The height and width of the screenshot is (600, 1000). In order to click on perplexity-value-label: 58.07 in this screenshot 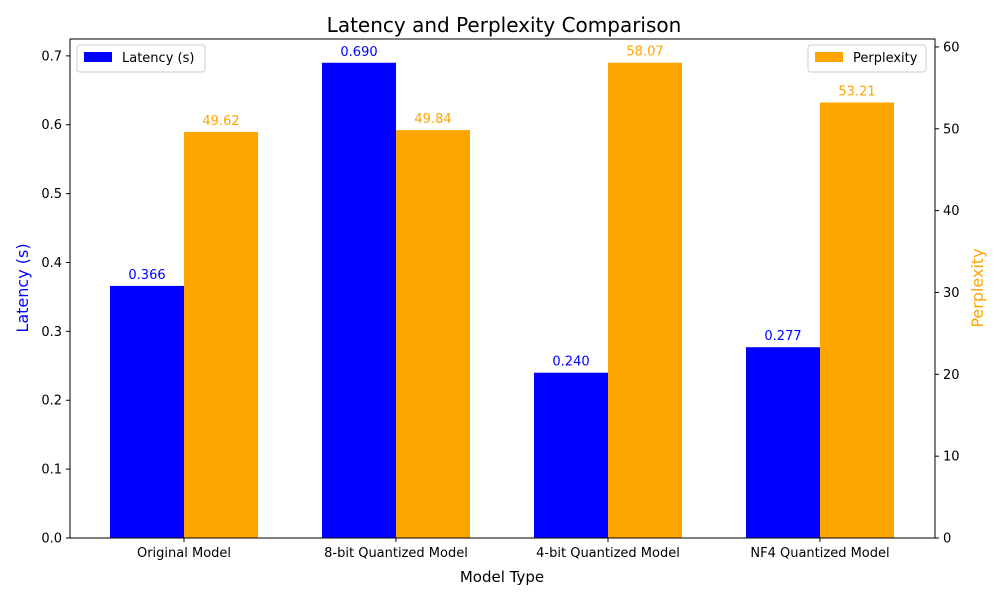, I will do `click(644, 52)`.